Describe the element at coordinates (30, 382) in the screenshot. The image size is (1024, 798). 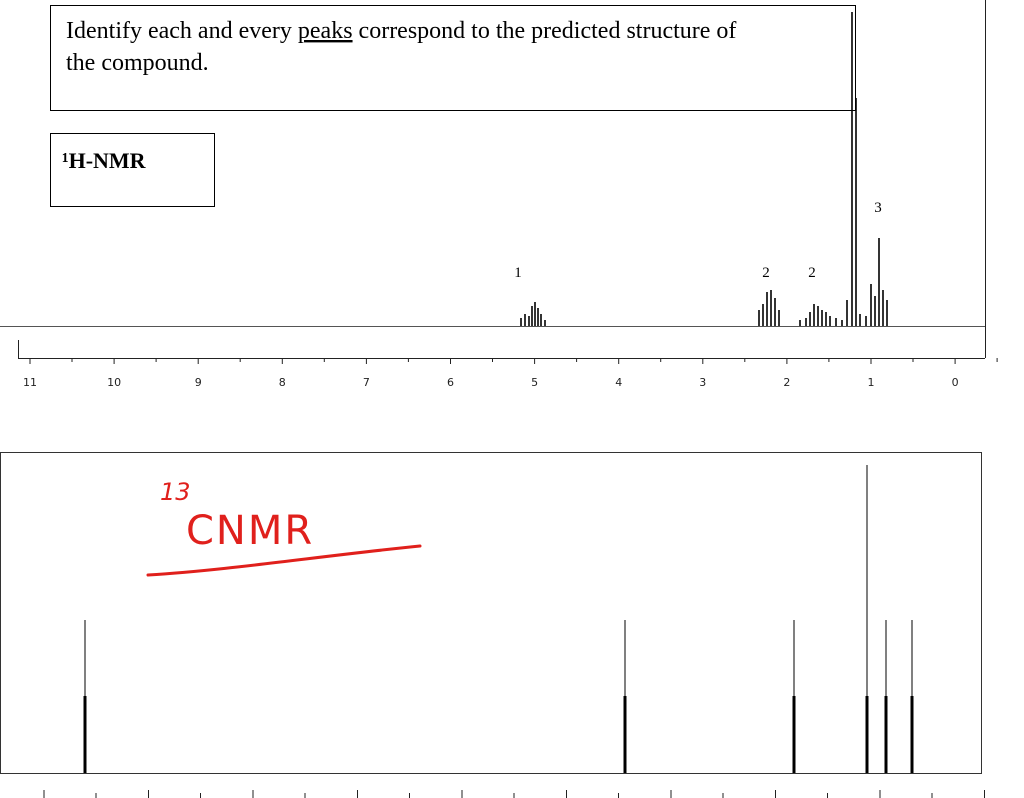
I see `axis-label: 11` at that location.